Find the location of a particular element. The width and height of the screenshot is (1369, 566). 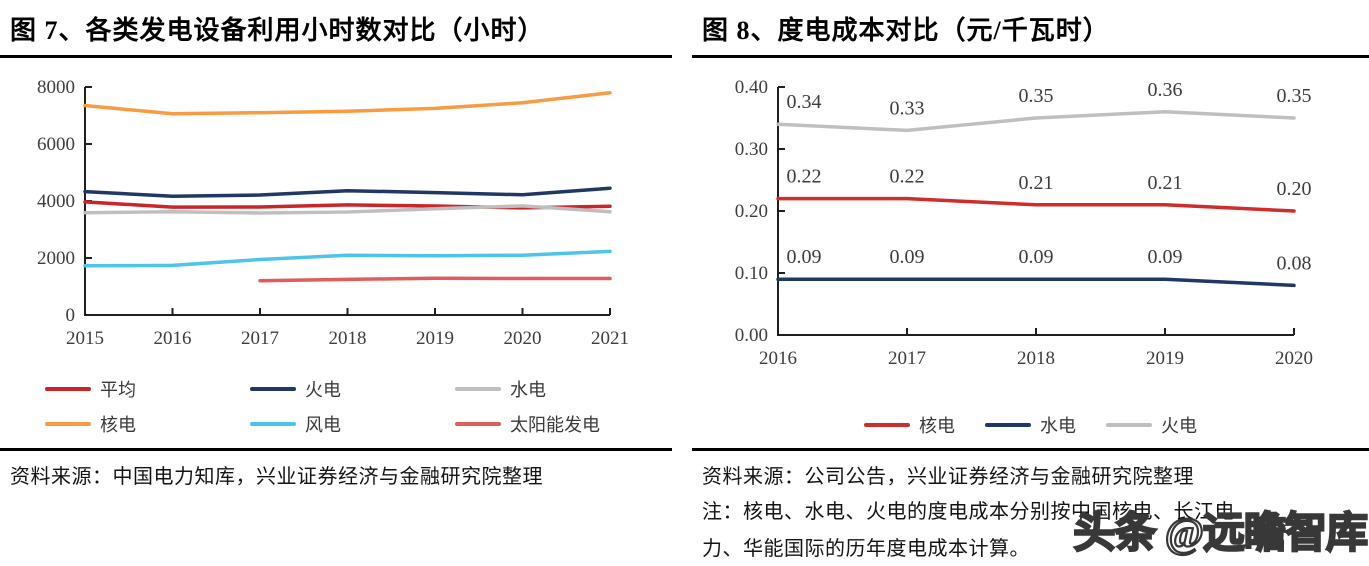

legend-item: 风电 is located at coordinates (352, 424).